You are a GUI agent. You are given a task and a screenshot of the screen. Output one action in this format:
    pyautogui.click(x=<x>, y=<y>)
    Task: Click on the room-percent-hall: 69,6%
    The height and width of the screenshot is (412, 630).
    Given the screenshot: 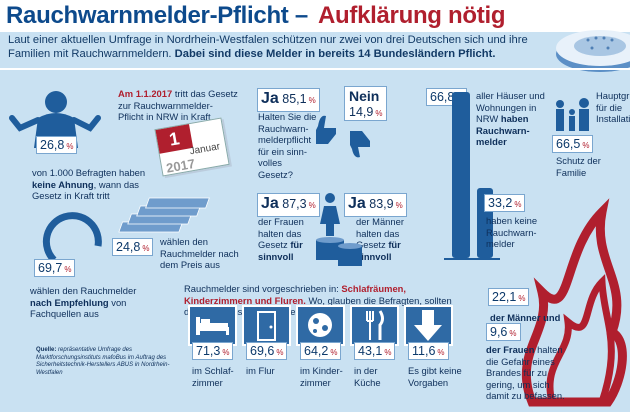 What is the action you would take?
    pyautogui.click(x=267, y=351)
    